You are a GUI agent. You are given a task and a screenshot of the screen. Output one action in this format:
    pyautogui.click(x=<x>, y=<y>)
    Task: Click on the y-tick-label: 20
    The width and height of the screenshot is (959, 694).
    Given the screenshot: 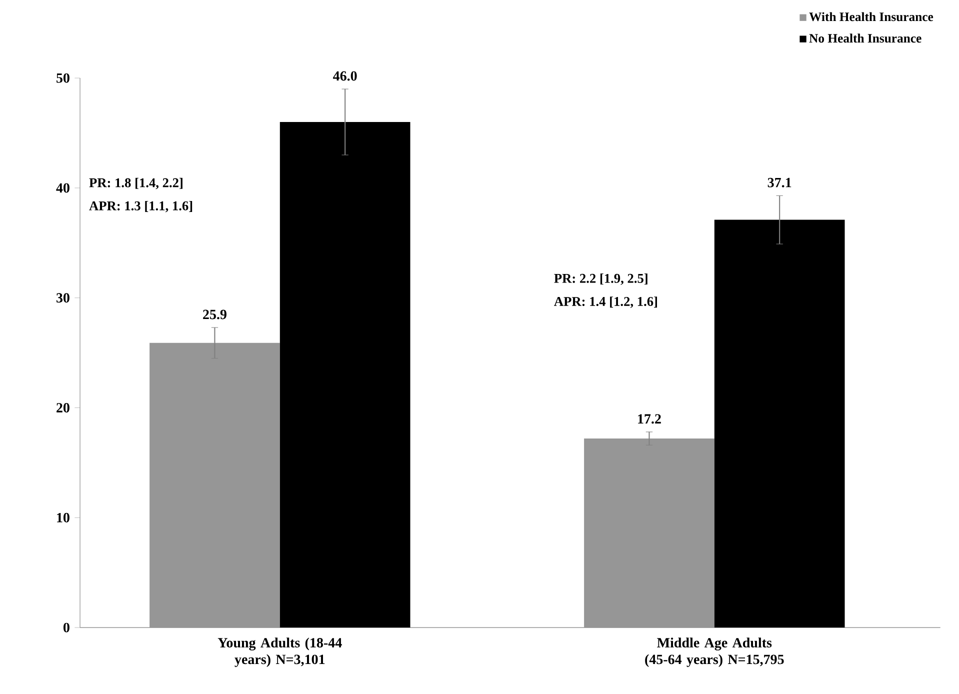 What is the action you would take?
    pyautogui.click(x=63, y=407)
    